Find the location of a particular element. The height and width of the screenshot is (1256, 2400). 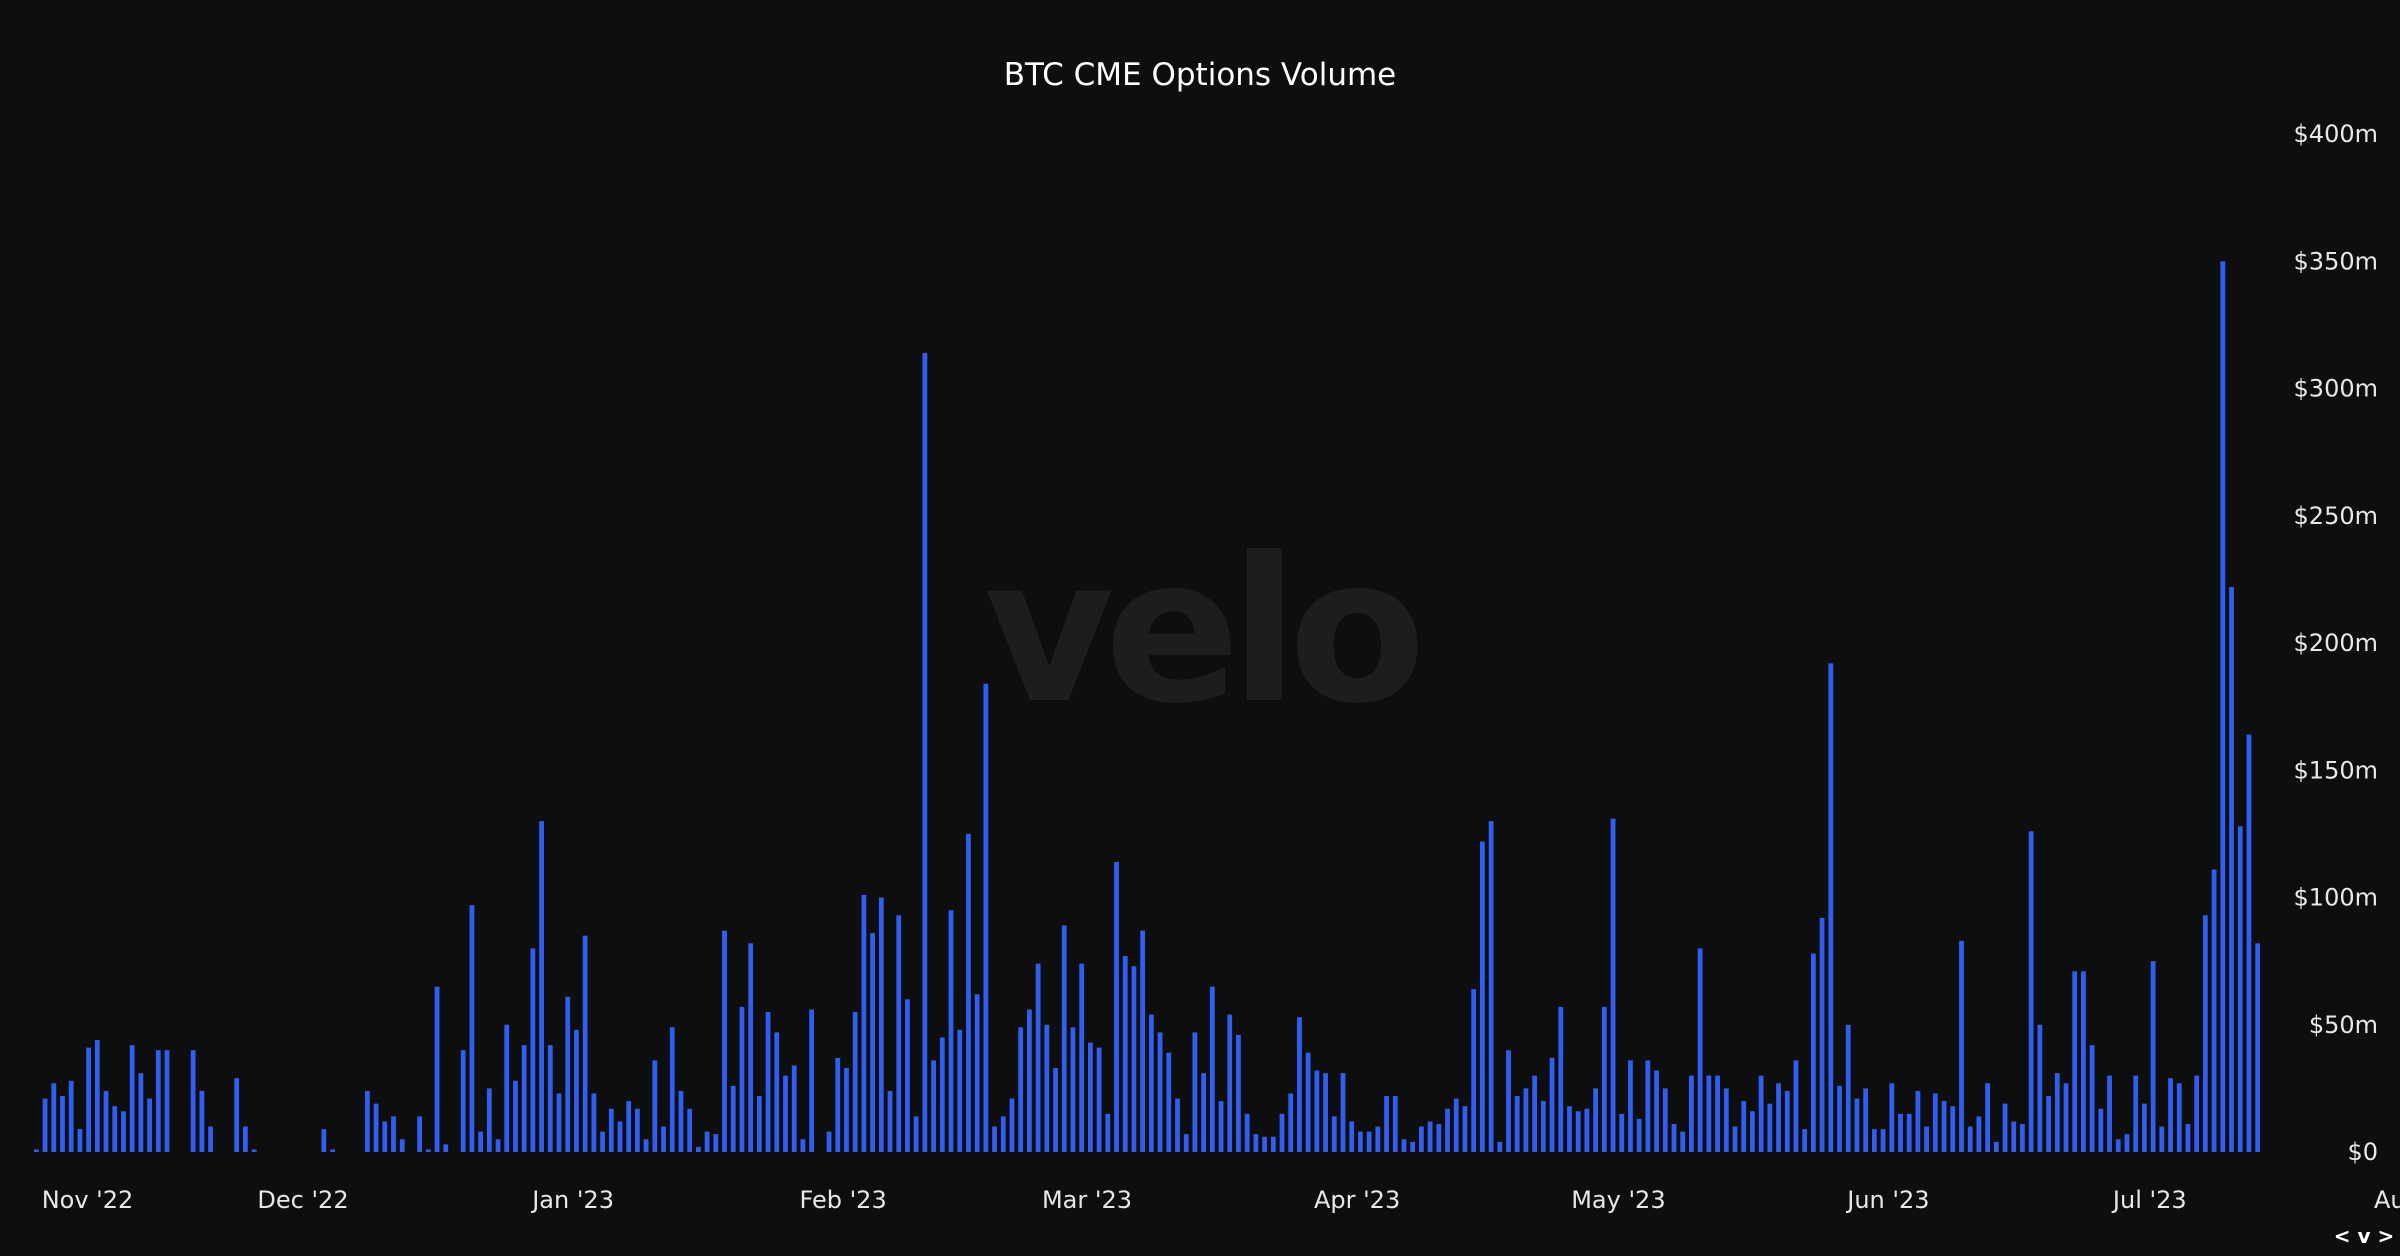

y-tick-label: $200m is located at coordinates (2336, 643).